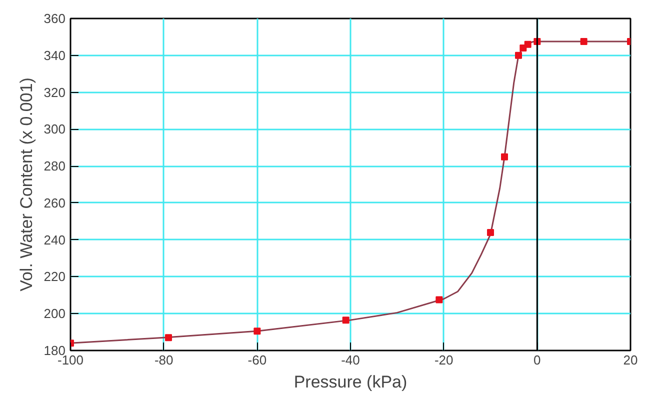  What do you see at coordinates (55, 129) in the screenshot?
I see `y-tick-label: 300` at bounding box center [55, 129].